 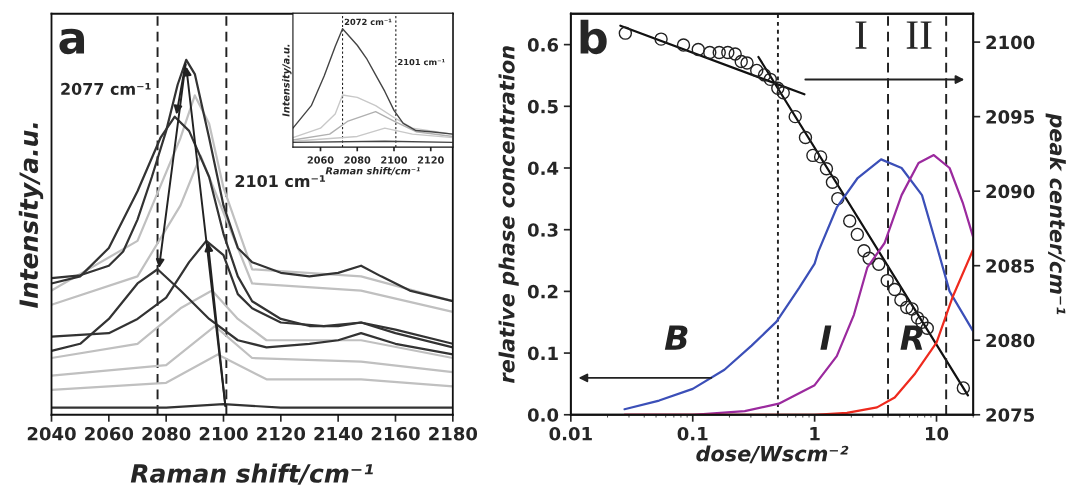 I want to click on y-tick-label: 0.1, so click(x=542, y=353).